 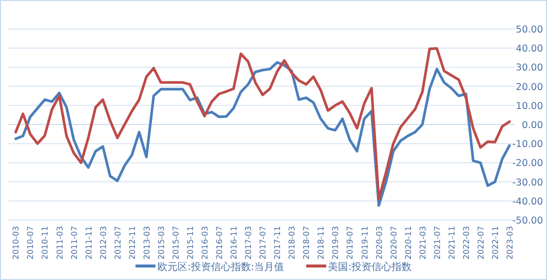 I want to click on legend-label: 欧元区:投资信心指数:当月值, so click(x=220, y=267).